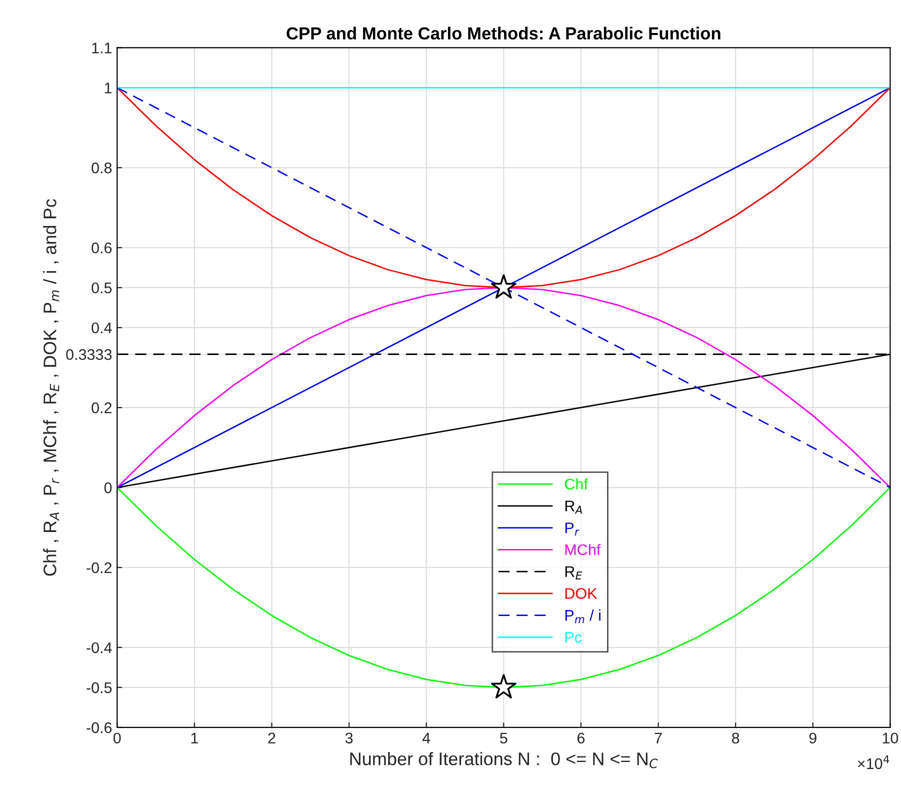  I want to click on legend-label: R$_{E}$, so click(573, 573).